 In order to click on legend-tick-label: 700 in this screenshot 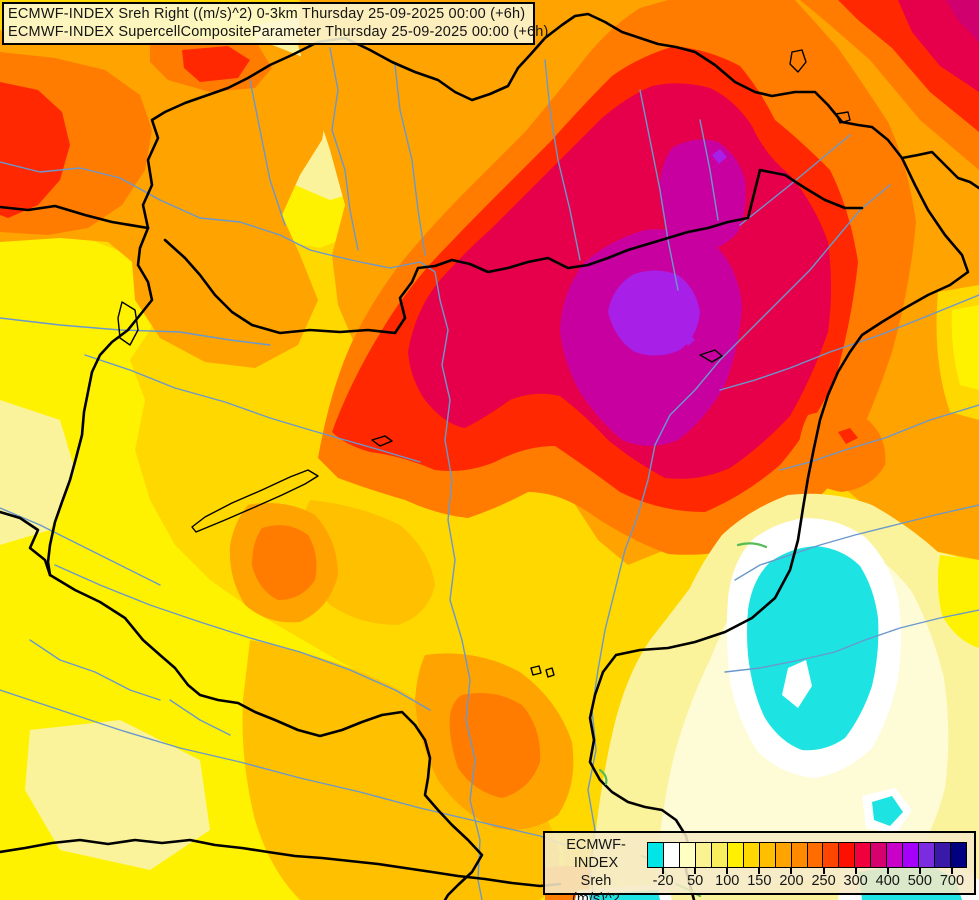, I will do `click(952, 881)`.